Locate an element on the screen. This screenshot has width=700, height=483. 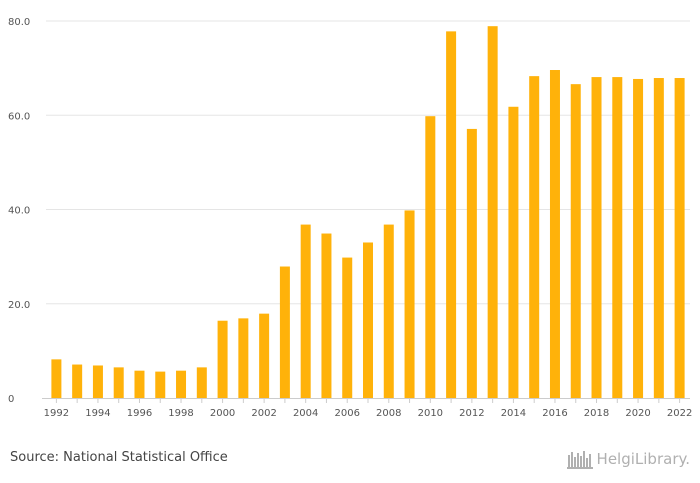
brand-logo: HelgiLibrary. is located at coordinates (628, 459).